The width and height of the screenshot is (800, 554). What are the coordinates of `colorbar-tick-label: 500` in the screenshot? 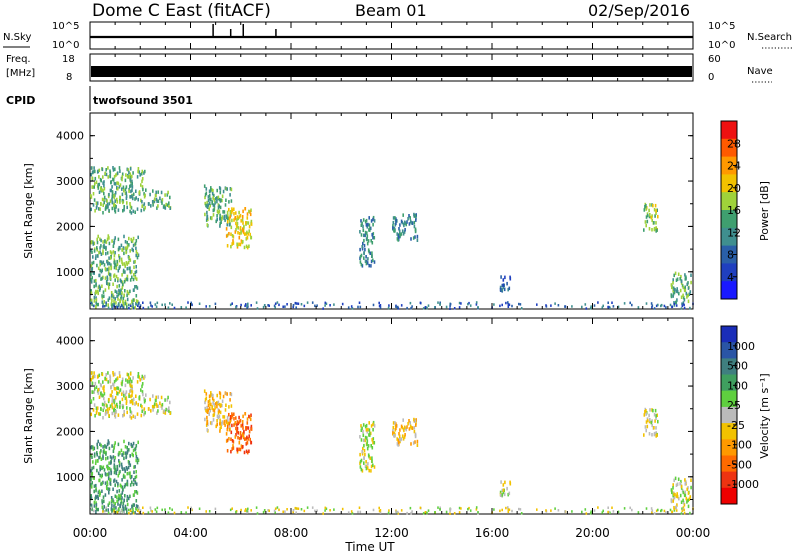 It's located at (737, 366).